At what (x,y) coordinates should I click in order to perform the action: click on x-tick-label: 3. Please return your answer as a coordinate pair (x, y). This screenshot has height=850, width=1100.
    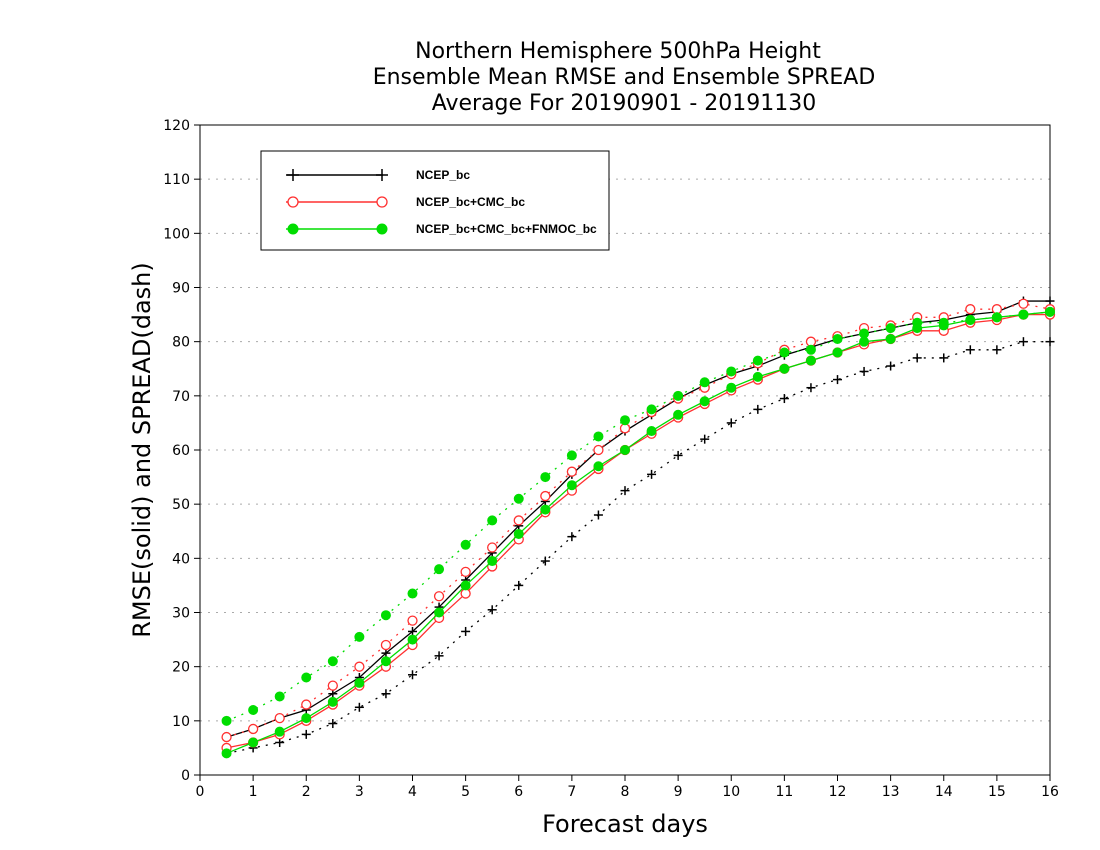
    Looking at the image, I should click on (359, 792).